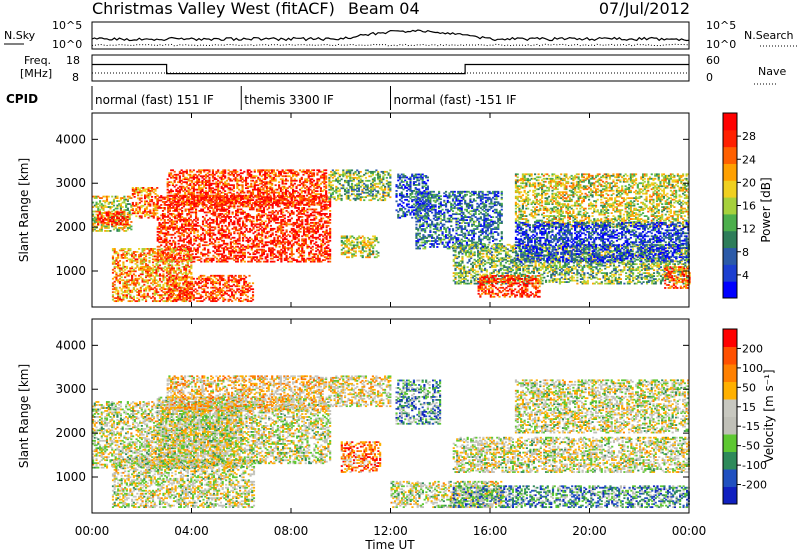  What do you see at coordinates (67, 25) in the screenshot?
I see `noise-left-tick-top: 10^5` at bounding box center [67, 25].